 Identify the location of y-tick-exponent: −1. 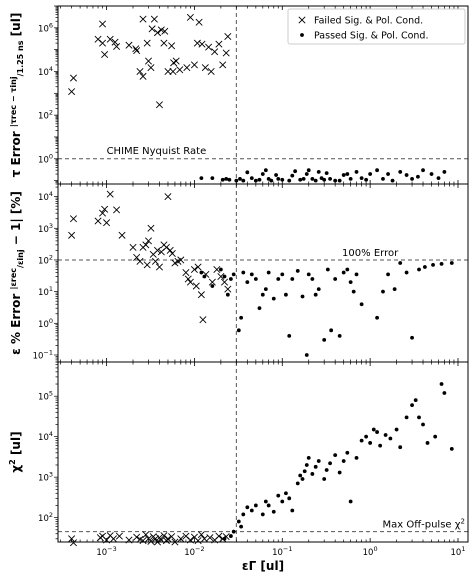
(48, 352).